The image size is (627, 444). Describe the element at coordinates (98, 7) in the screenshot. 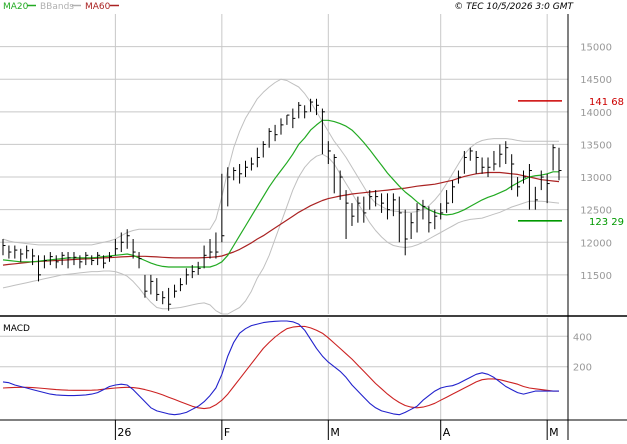

I see `legend-ma60: MA60` at that location.